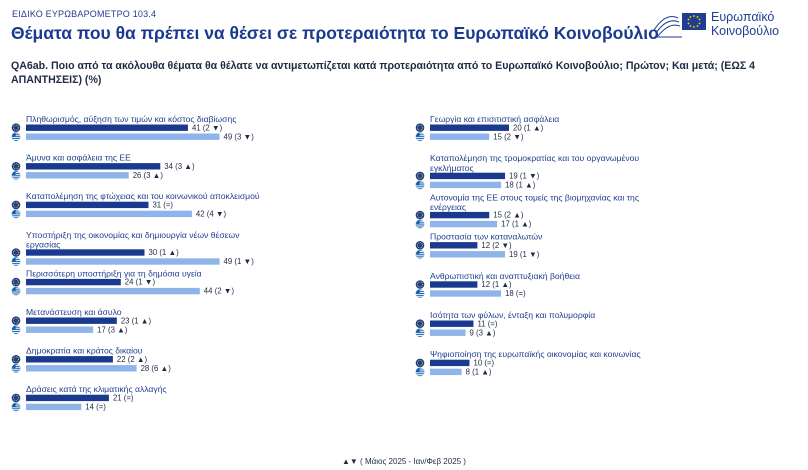 This screenshot has width=808, height=470. What do you see at coordinates (487, 323) in the screenshot?
I see `data-label-eu: 11 (=)` at bounding box center [487, 323].